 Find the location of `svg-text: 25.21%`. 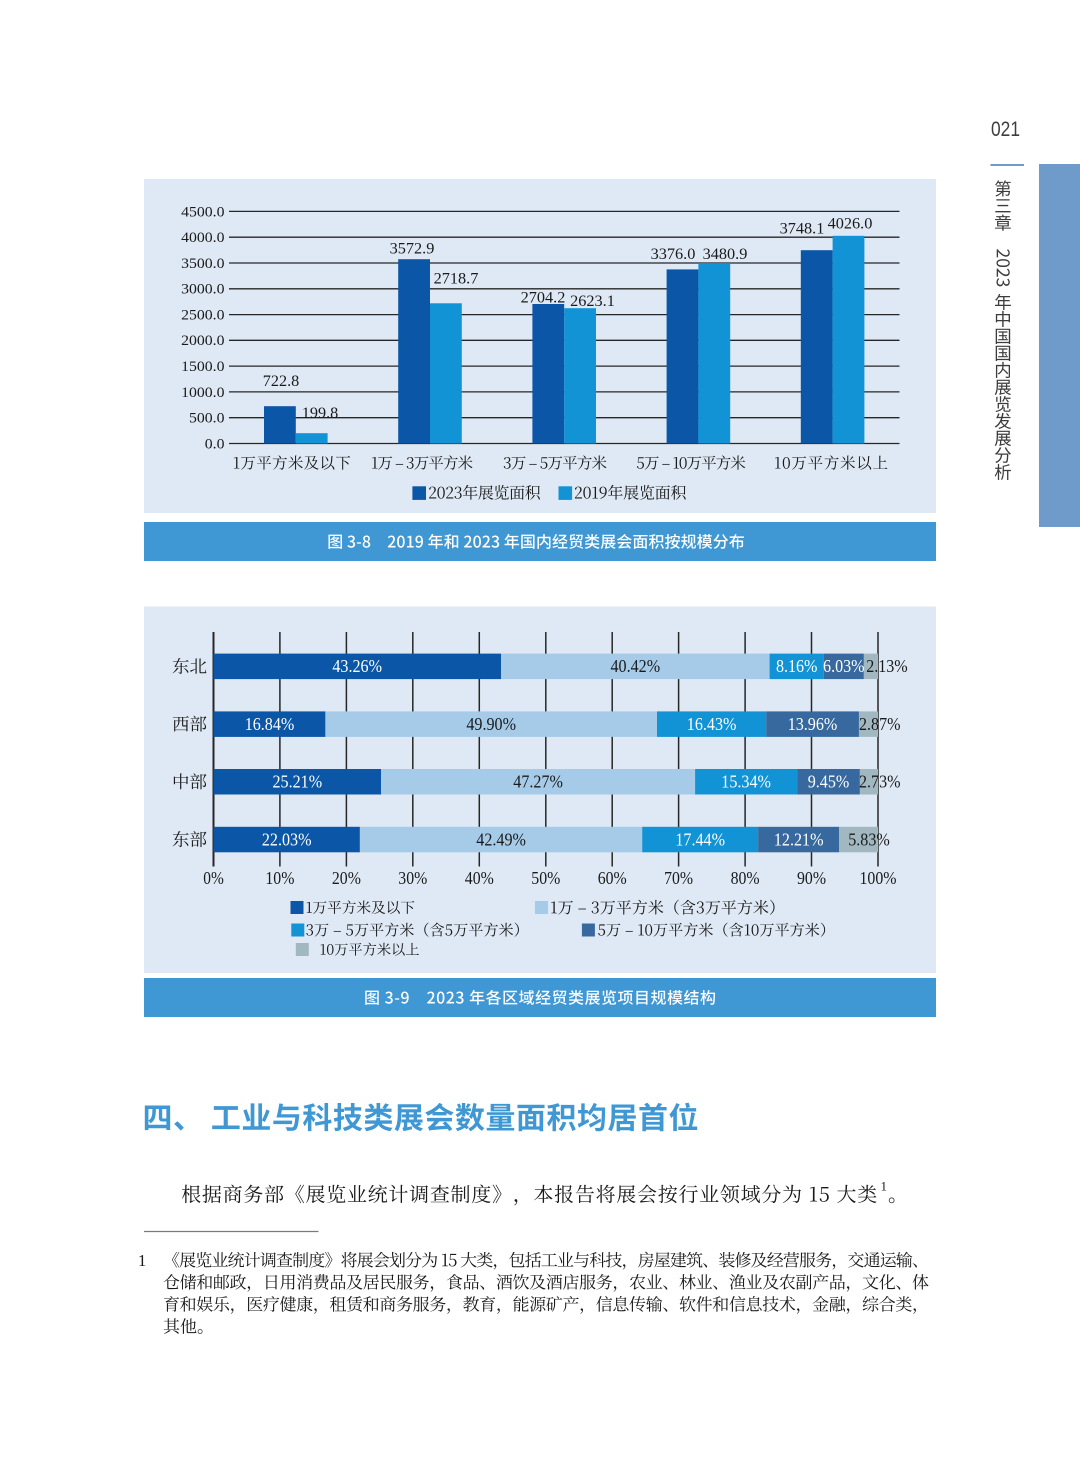

svg-text: 25.21% is located at coordinates (298, 782).